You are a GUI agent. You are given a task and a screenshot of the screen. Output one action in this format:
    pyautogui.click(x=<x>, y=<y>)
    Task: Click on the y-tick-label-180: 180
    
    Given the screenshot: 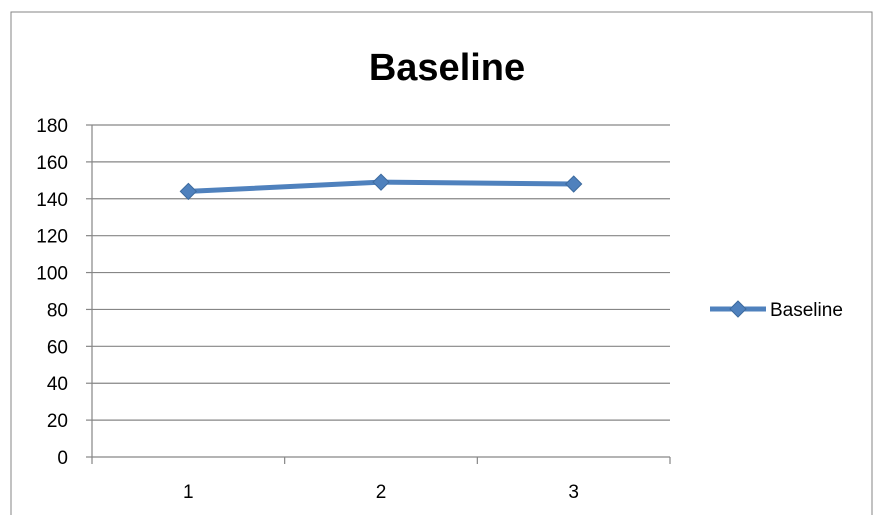 What is the action you would take?
    pyautogui.click(x=52, y=126)
    